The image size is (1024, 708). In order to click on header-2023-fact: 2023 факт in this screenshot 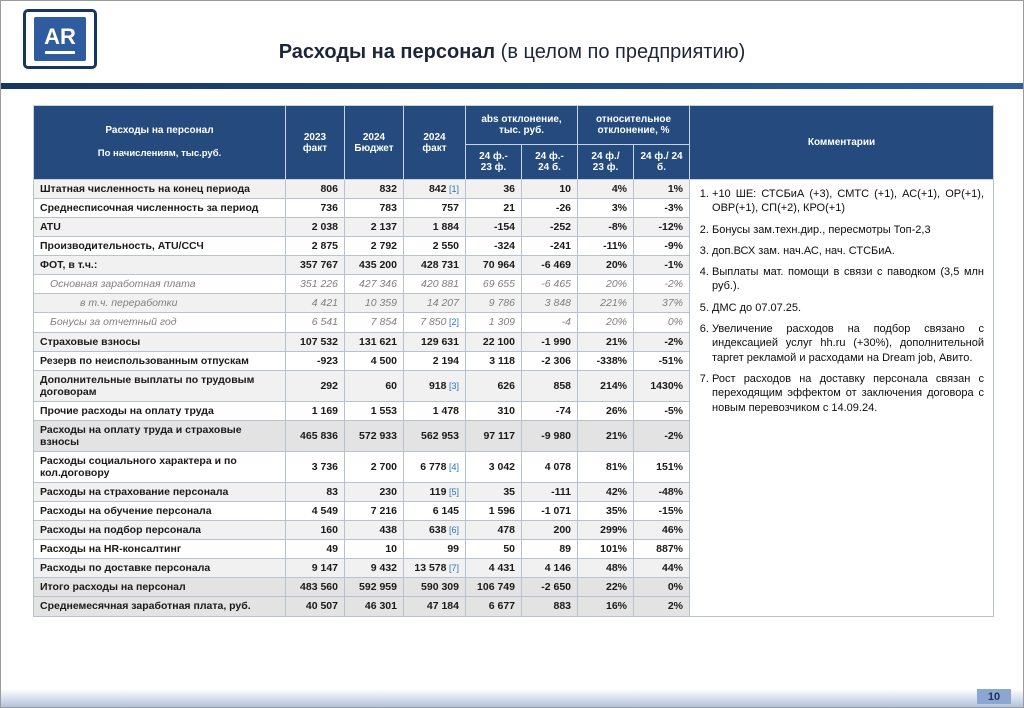, I will do `click(315, 142)`.